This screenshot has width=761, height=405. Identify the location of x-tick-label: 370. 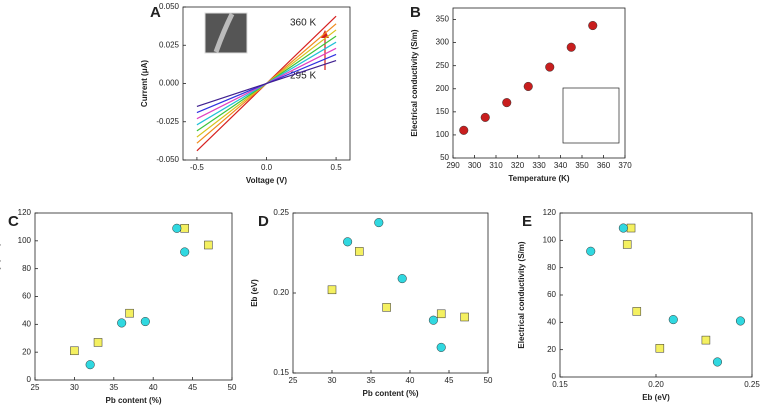
(625, 165).